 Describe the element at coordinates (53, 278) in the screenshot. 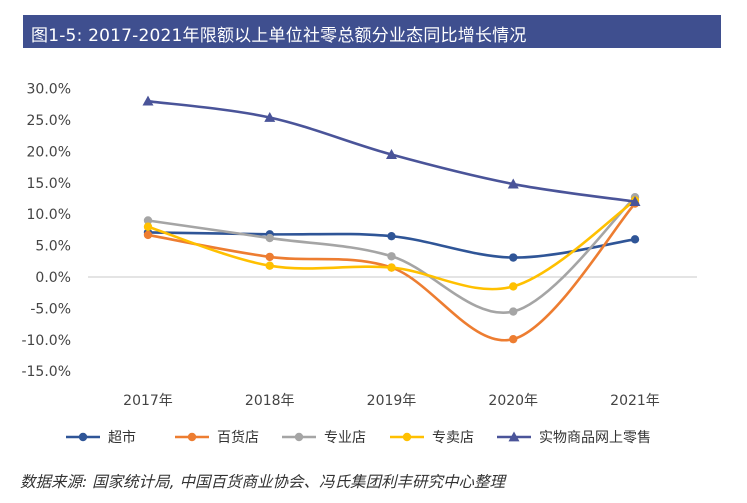

I see `y-tick-label: 0.0%` at that location.